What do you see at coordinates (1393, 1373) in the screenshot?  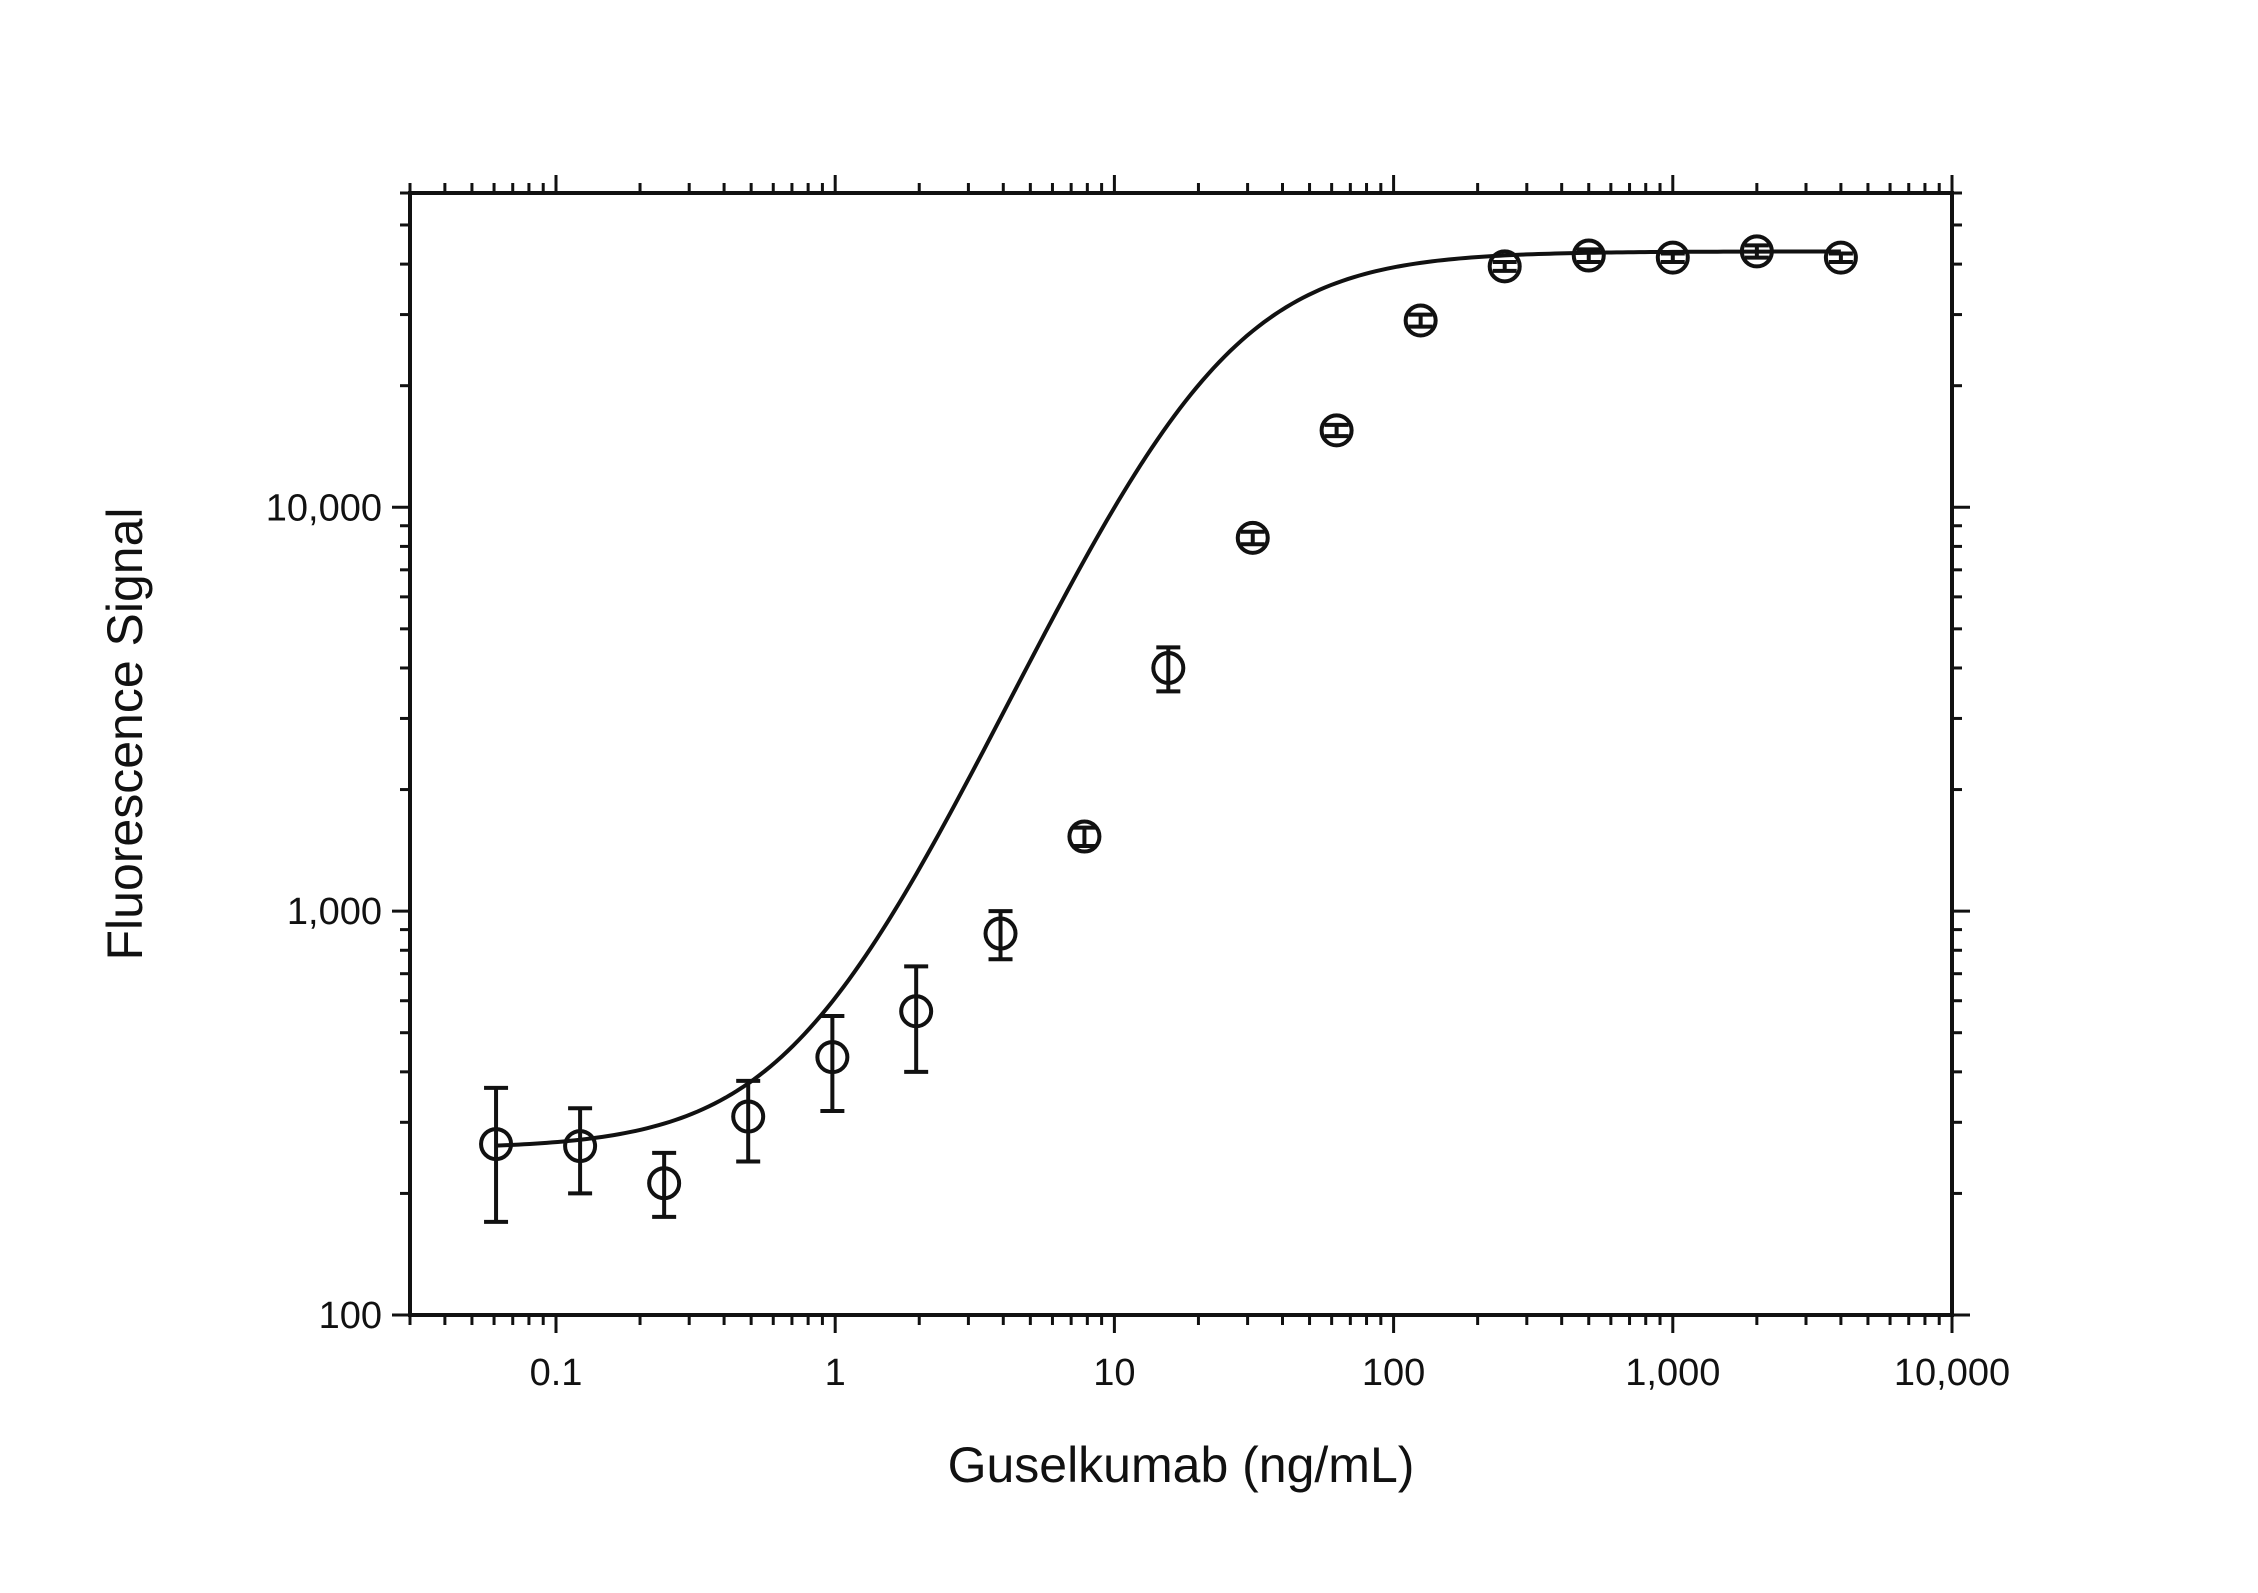 I see `x-tick-label: 100` at bounding box center [1393, 1373].